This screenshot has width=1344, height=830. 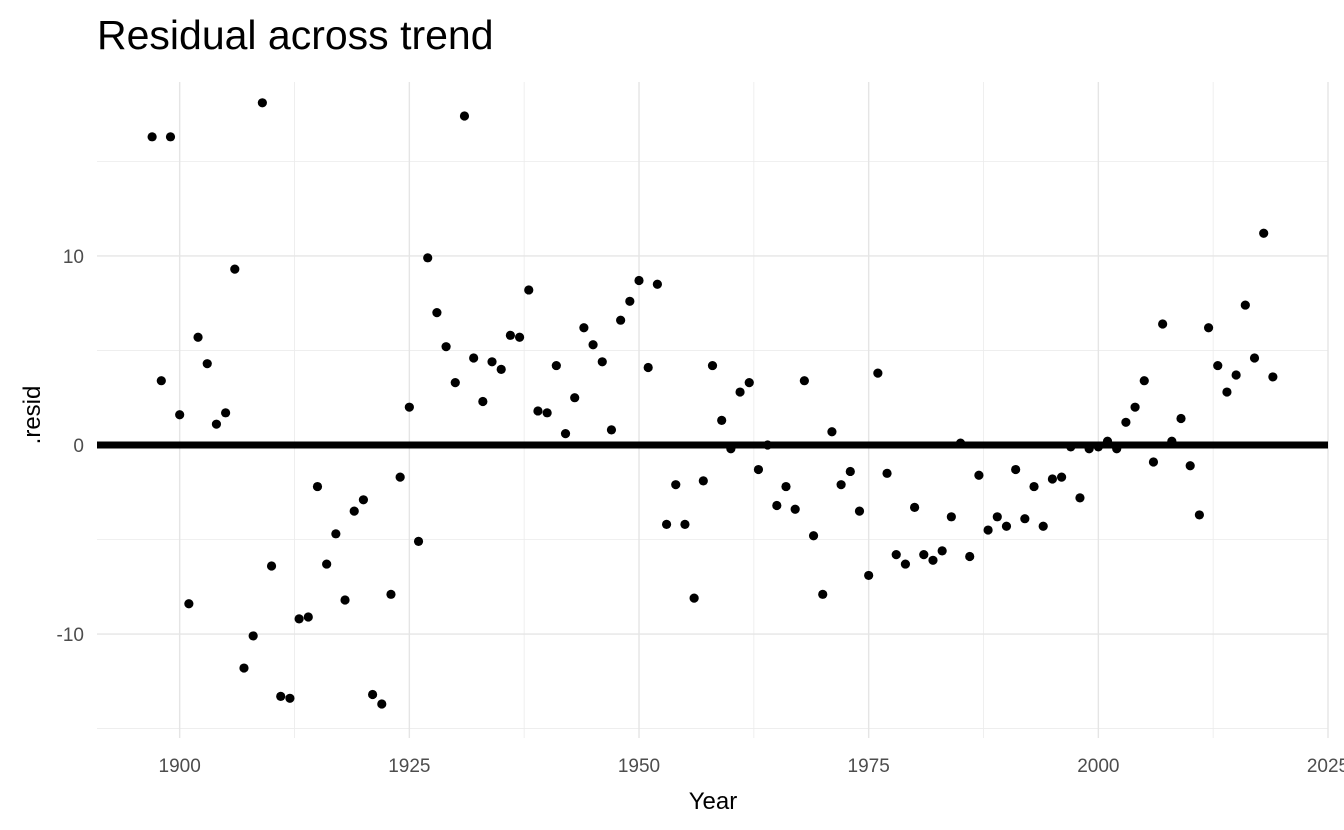 What do you see at coordinates (70, 446) in the screenshot?
I see `y-axis-tick-labels: -10 0 10` at bounding box center [70, 446].